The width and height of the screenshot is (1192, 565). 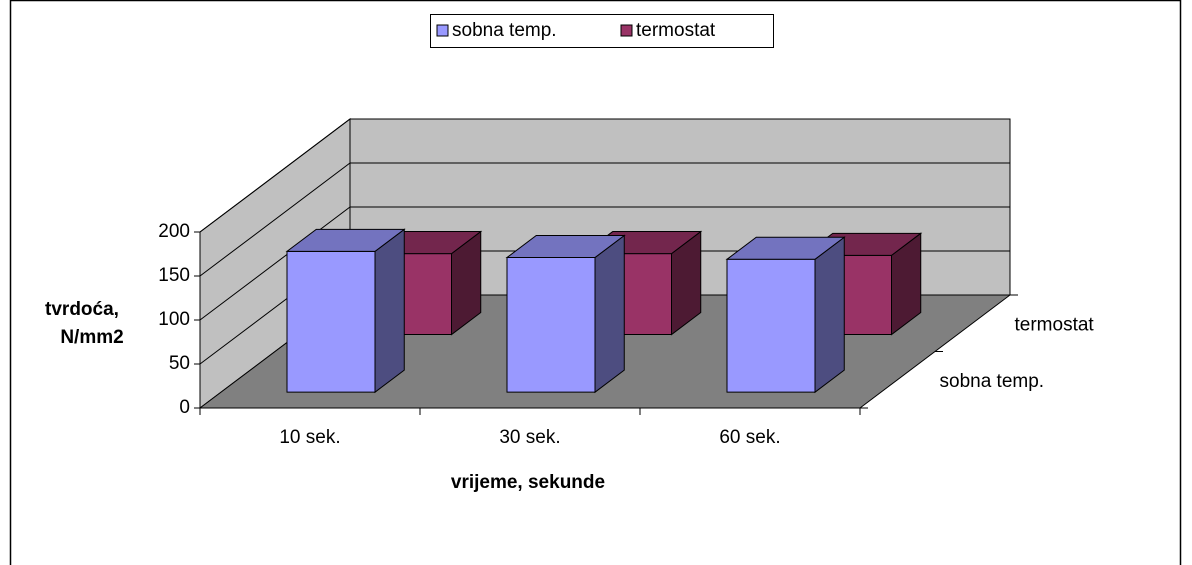 I want to click on y-tick-label: 100, so click(x=174, y=319).